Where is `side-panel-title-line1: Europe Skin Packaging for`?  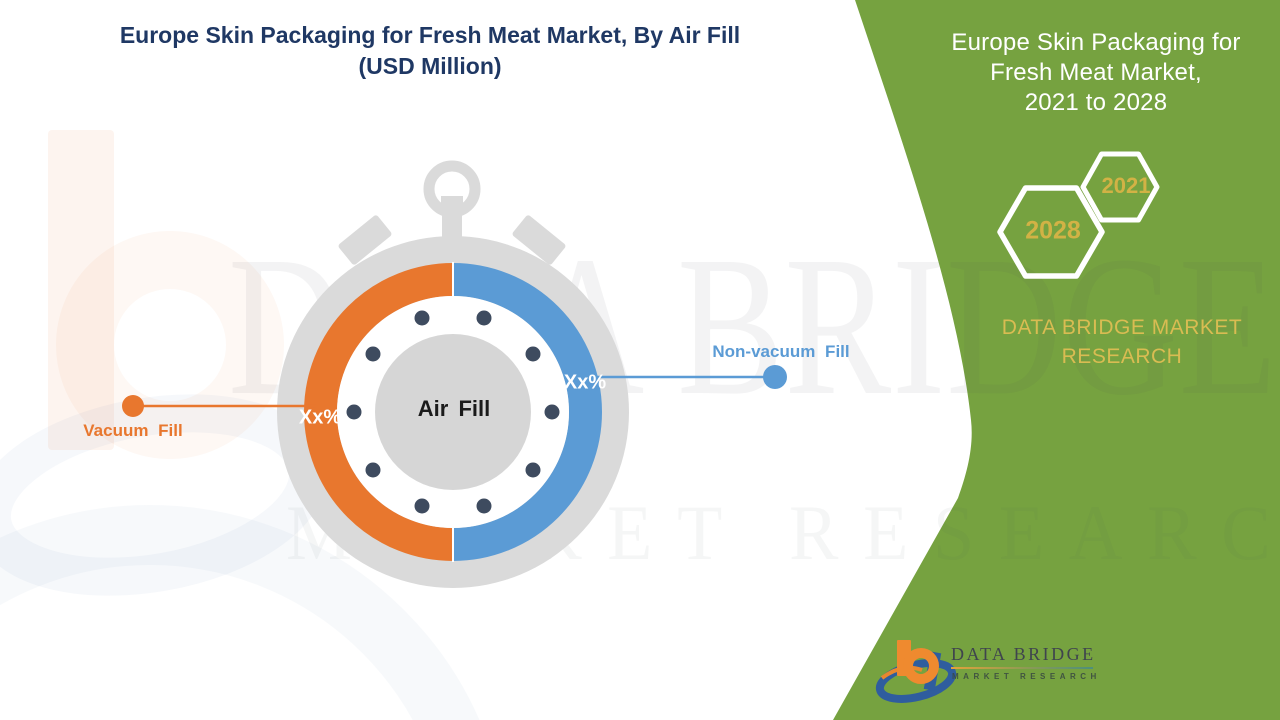
side-panel-title-line1: Europe Skin Packaging for is located at coordinates (1096, 42).